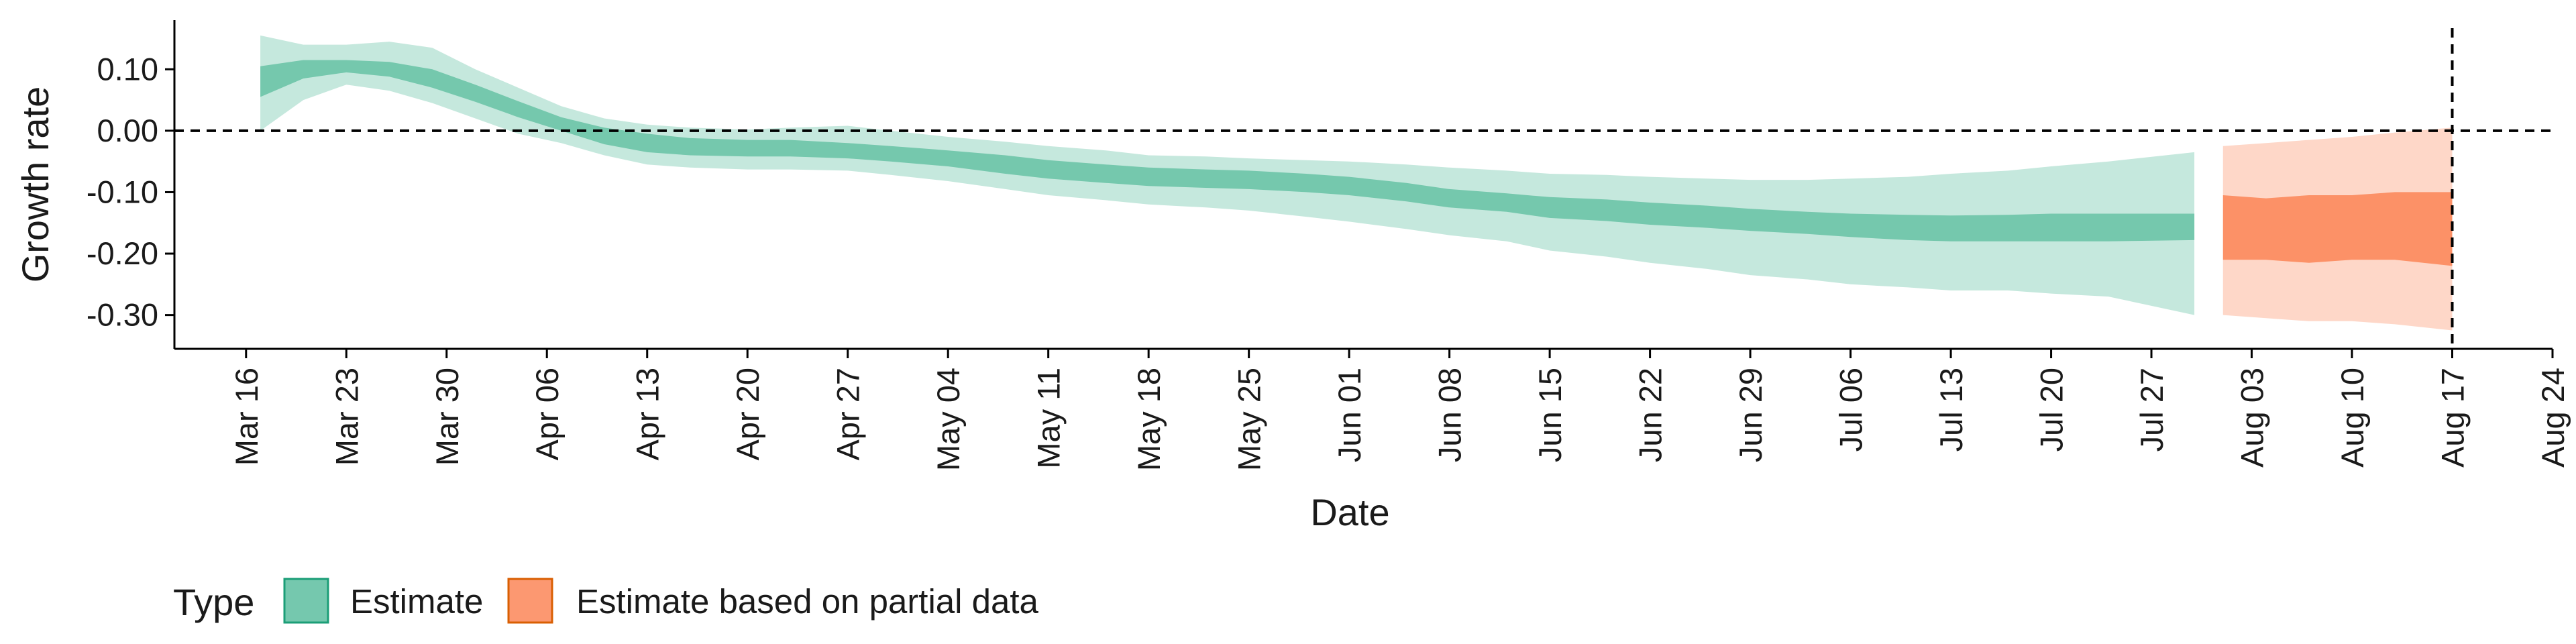  Describe the element at coordinates (1149, 419) in the screenshot. I see `x-tick-label: May 18` at that location.